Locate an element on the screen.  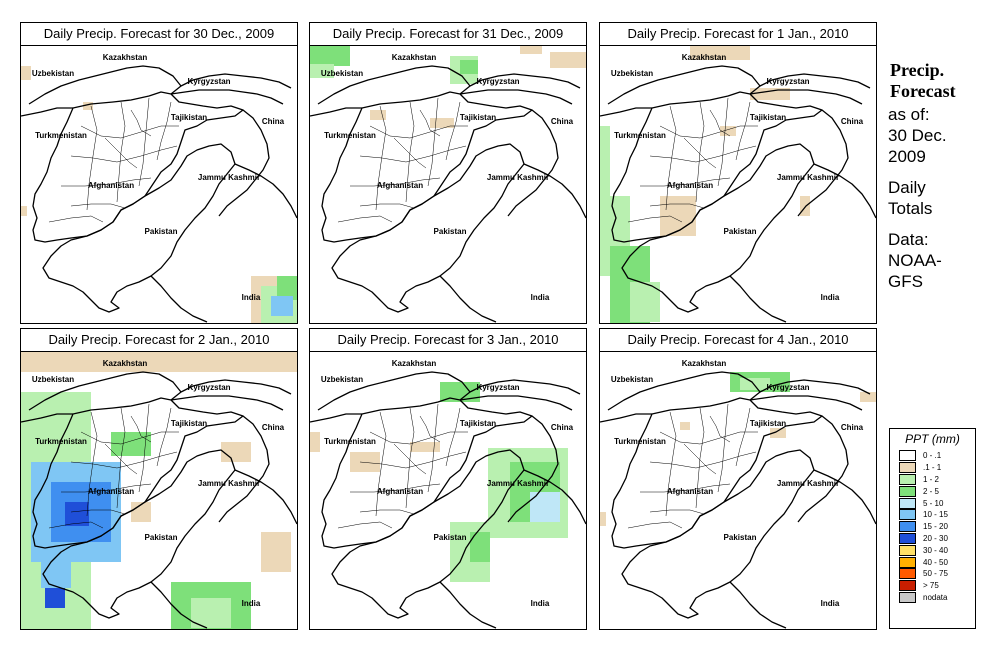
legend-item: 2 - 5 is located at coordinates (932, 491).